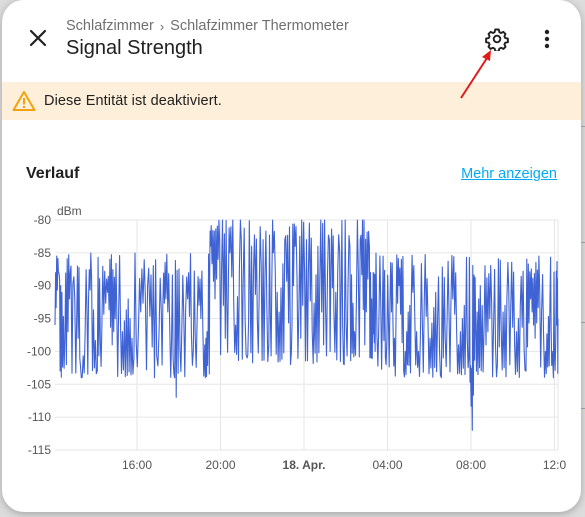 This screenshot has width=585, height=517. I want to click on y-tick-label: -115, so click(39, 450).